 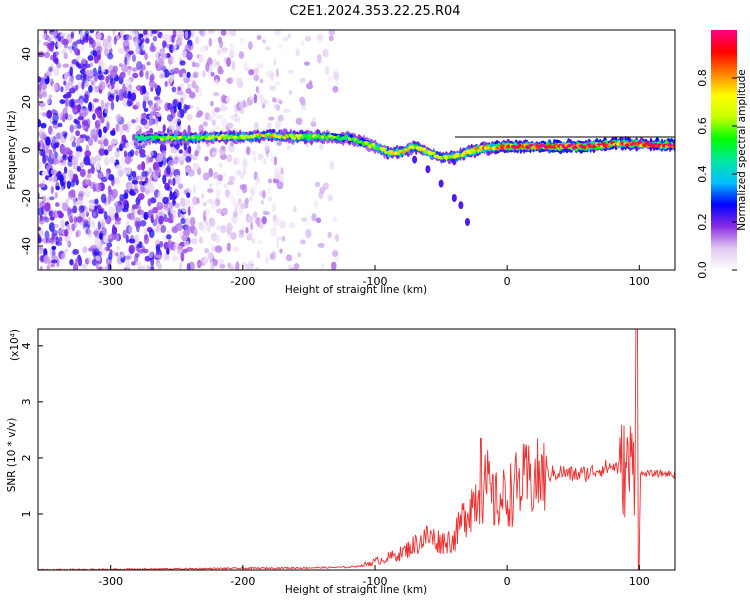 I want to click on branch-mark, so click(x=415, y=159).